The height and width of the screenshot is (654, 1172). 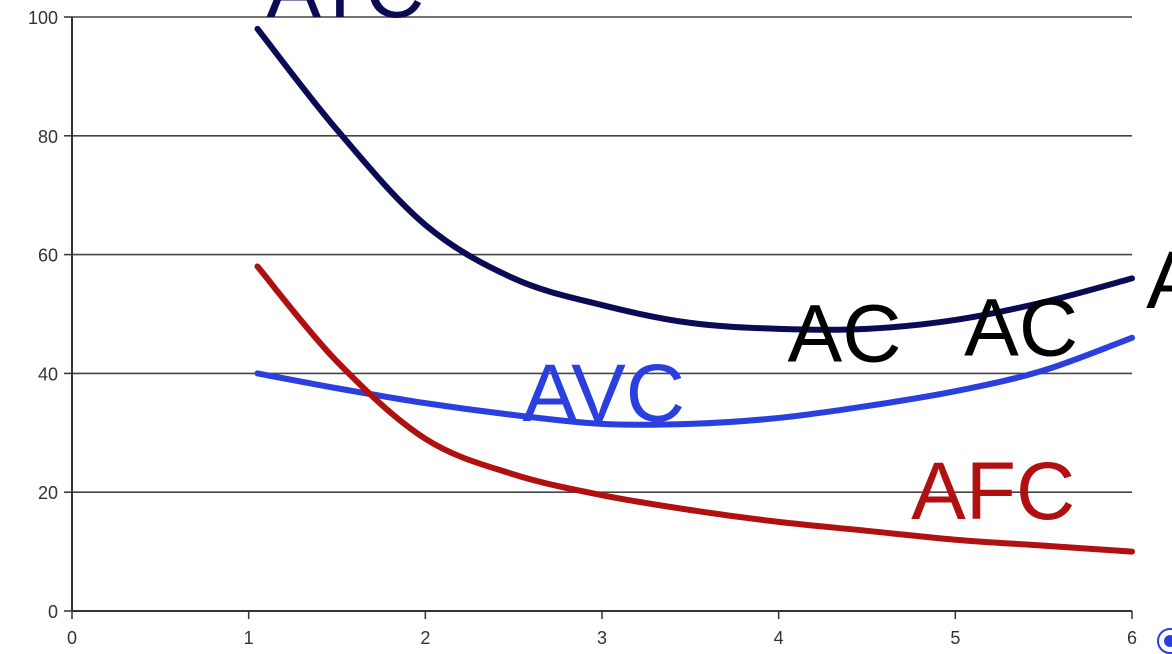 What do you see at coordinates (425, 638) in the screenshot?
I see `x-tick-label: 2` at bounding box center [425, 638].